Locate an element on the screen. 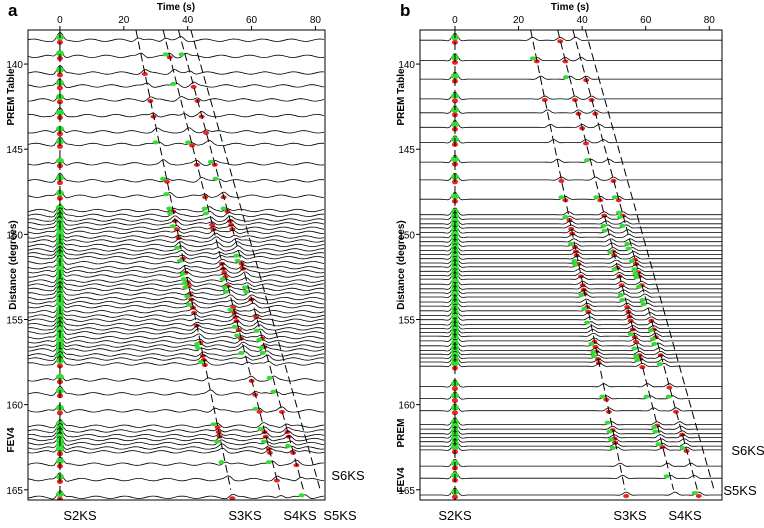 The height and width of the screenshot is (528, 764). phase-label: S2KS is located at coordinates (80, 515).